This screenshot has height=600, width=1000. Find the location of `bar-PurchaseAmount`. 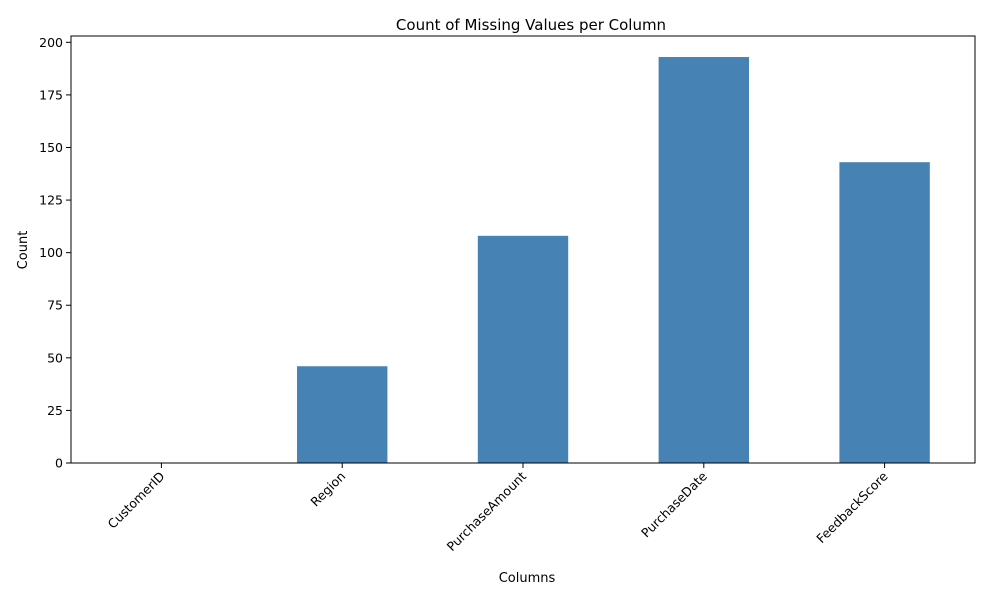

bar-PurchaseAmount is located at coordinates (523, 349).